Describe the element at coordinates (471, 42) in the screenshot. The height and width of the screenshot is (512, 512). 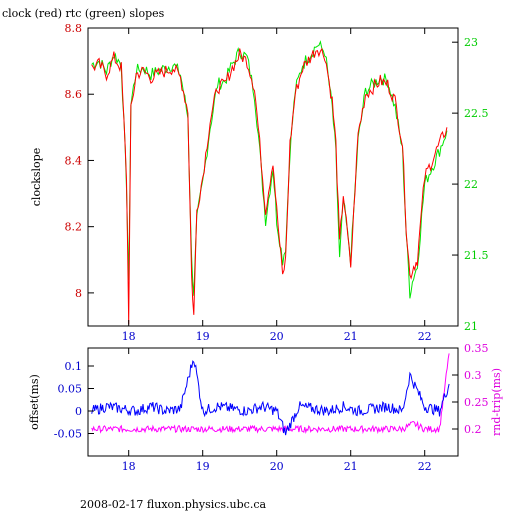
I see `y2-tick-label: 23` at that location.